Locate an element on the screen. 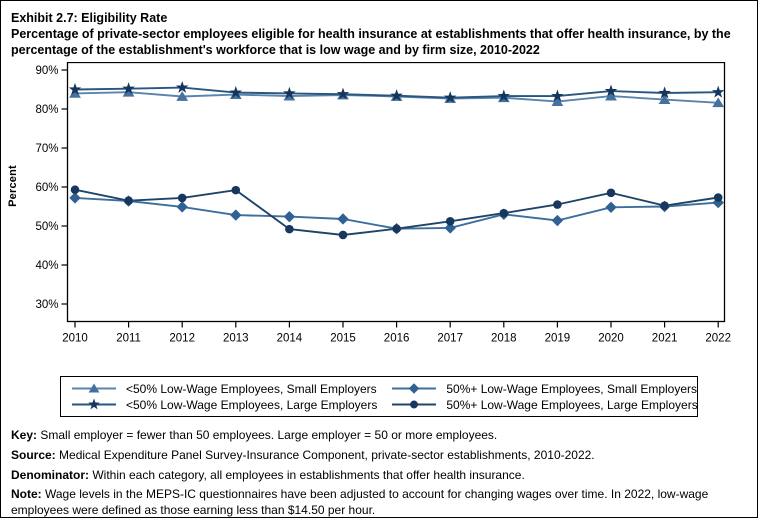  footnote-label: Denominator: is located at coordinates (50, 474).